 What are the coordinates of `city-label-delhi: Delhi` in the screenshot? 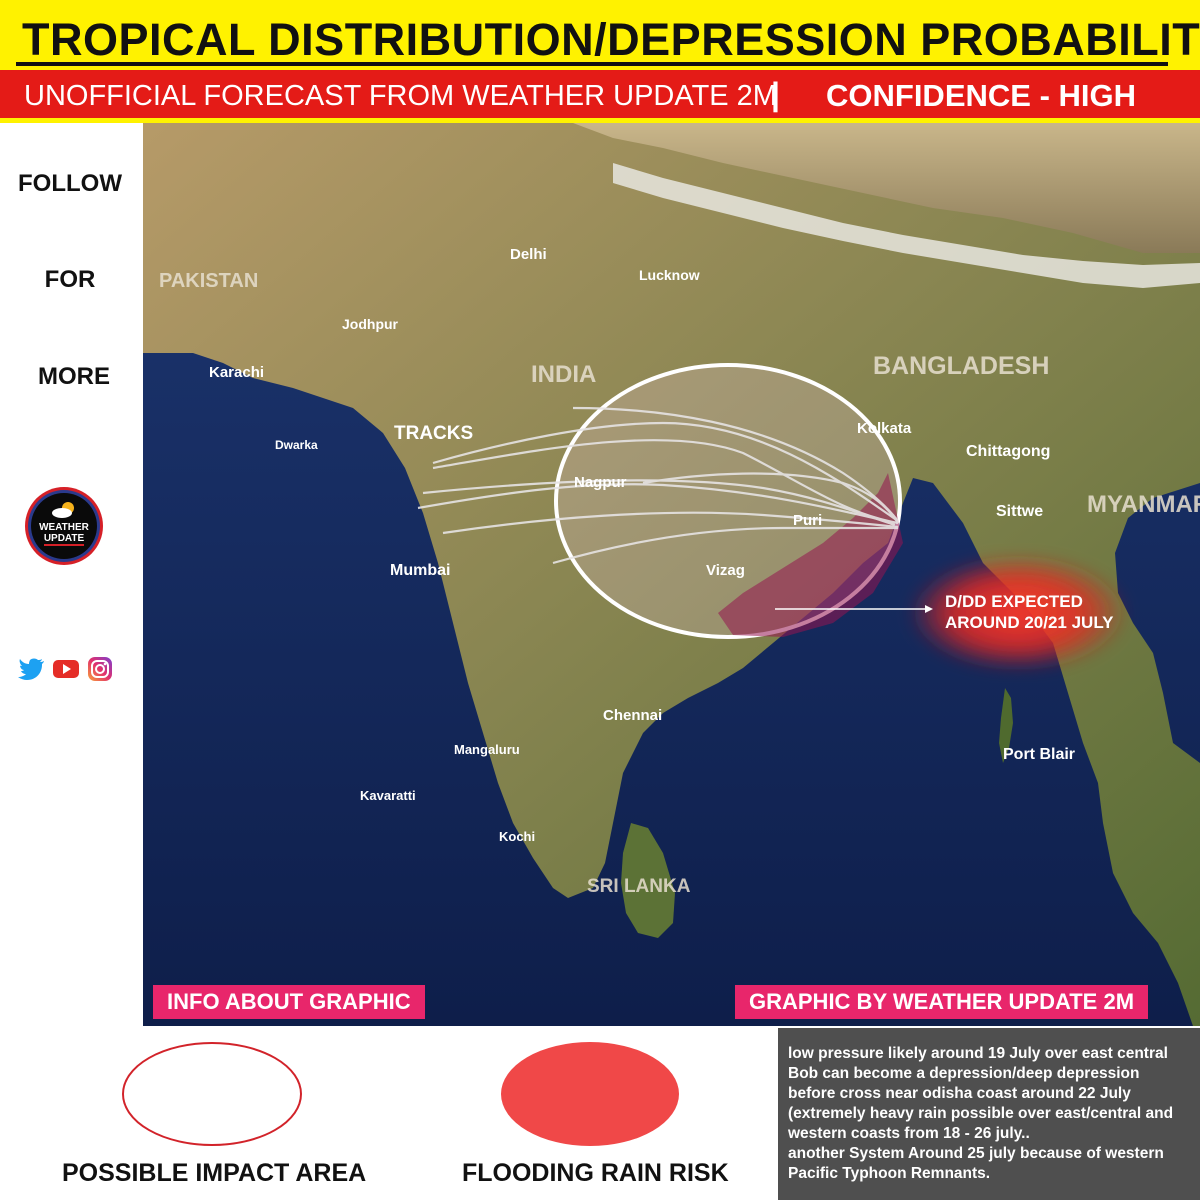 It's located at (528, 254).